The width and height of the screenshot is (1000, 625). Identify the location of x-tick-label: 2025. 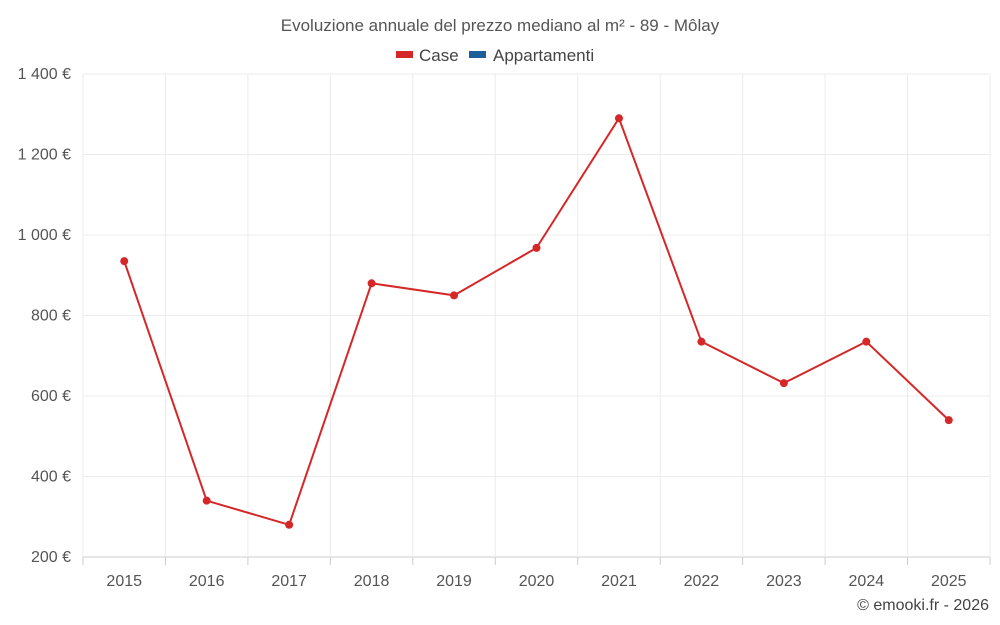
(949, 581).